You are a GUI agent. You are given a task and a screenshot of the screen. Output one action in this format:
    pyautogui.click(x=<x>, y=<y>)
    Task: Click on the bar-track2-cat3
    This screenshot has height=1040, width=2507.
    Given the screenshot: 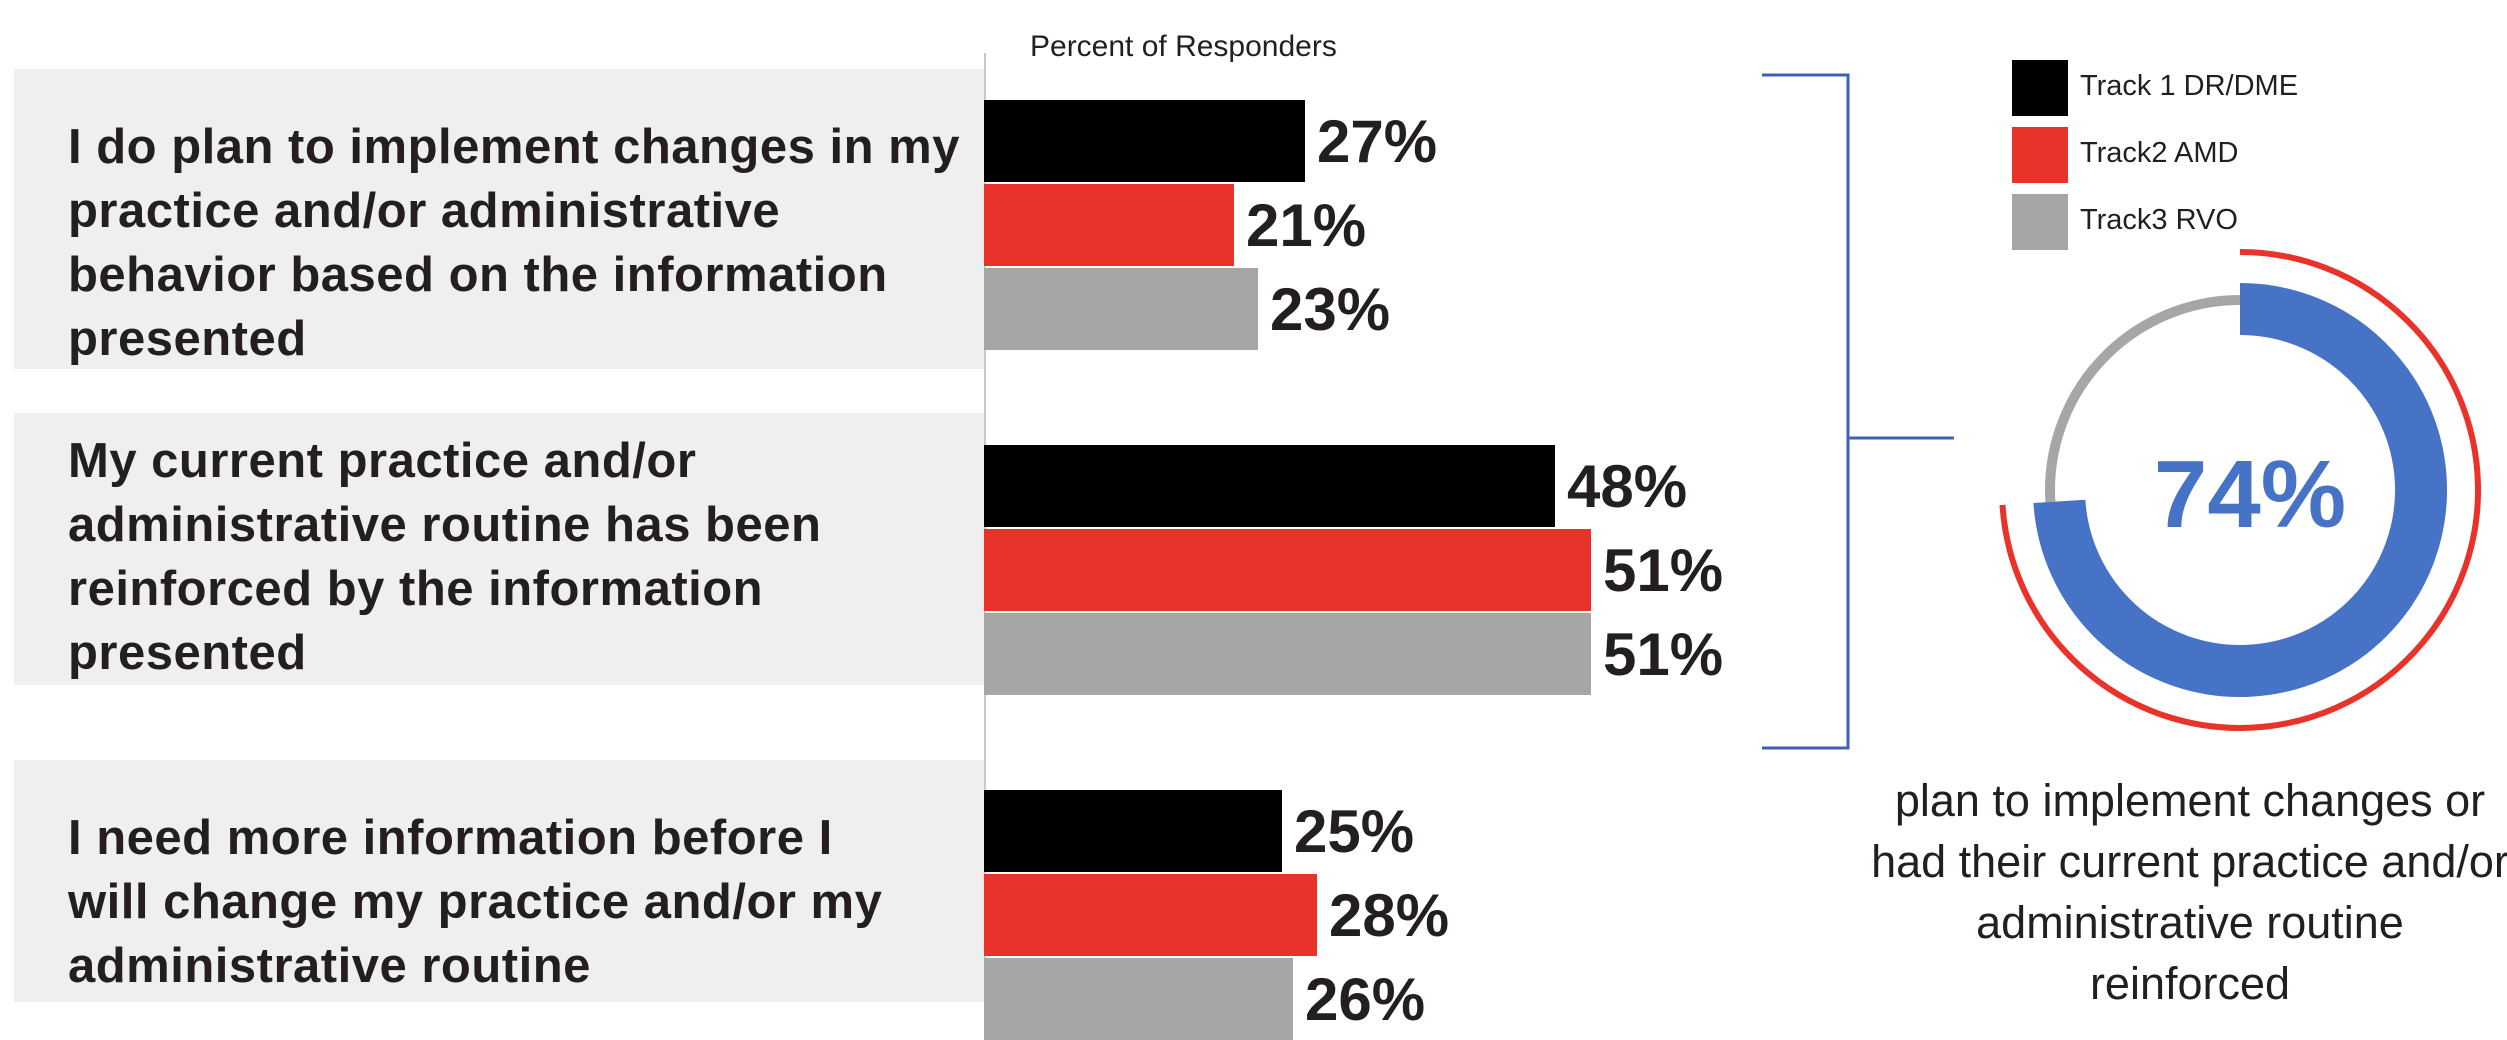 What is the action you would take?
    pyautogui.click(x=1150, y=915)
    